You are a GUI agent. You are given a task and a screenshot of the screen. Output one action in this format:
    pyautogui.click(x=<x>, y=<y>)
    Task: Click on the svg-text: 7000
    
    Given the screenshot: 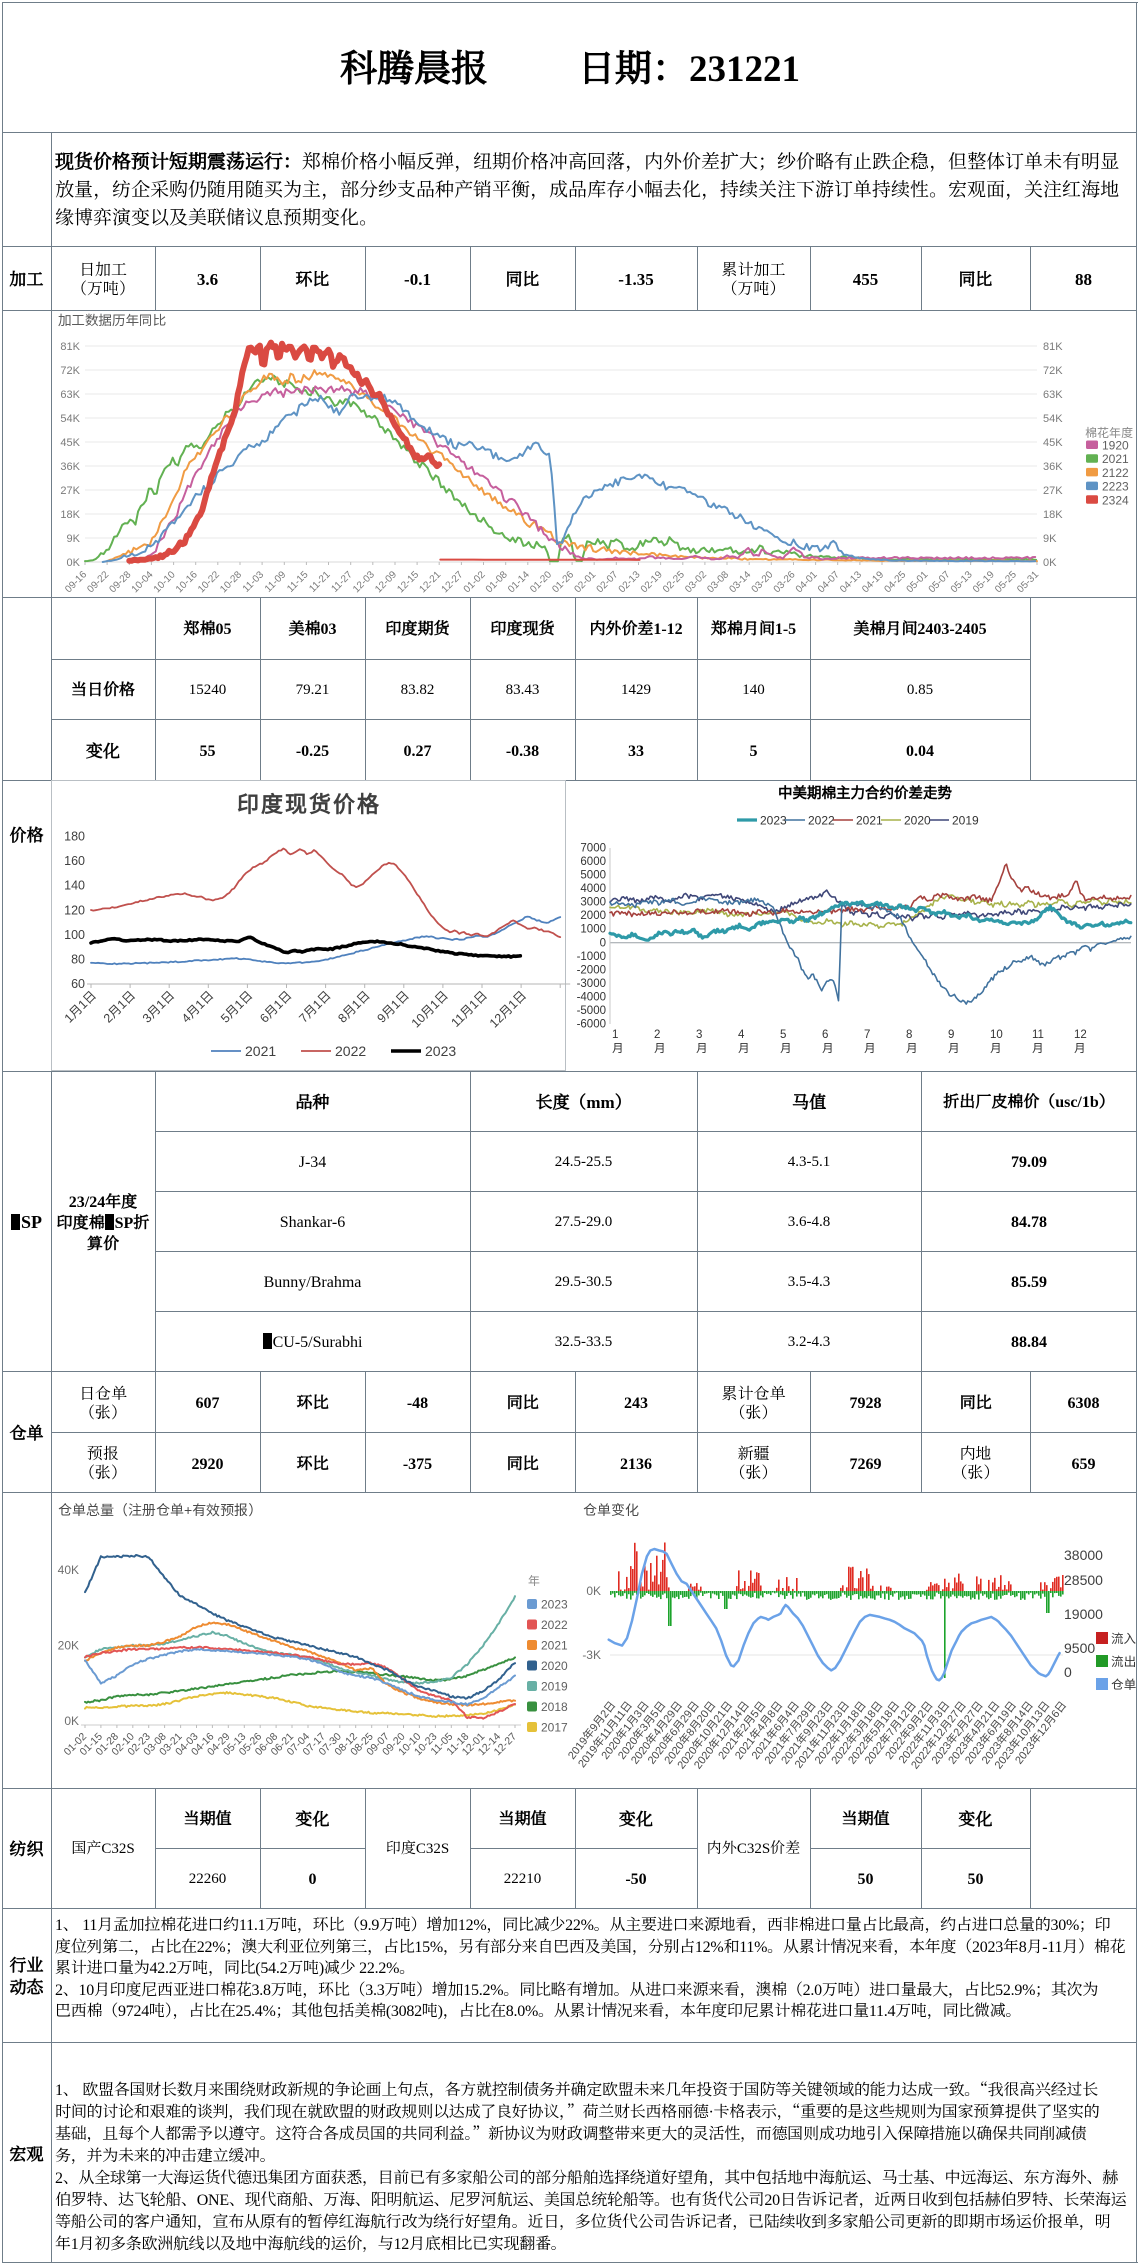 What is the action you would take?
    pyautogui.click(x=593, y=848)
    